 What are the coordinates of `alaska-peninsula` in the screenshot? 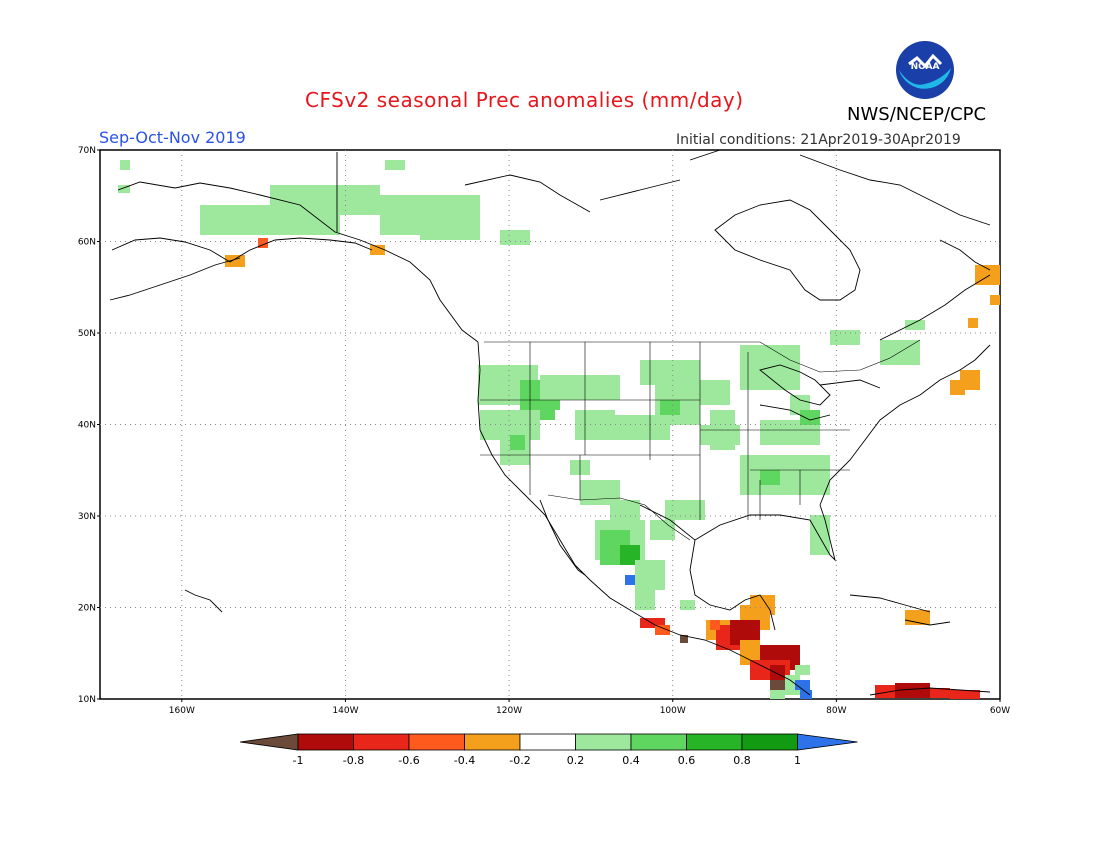 It's located at (175, 279).